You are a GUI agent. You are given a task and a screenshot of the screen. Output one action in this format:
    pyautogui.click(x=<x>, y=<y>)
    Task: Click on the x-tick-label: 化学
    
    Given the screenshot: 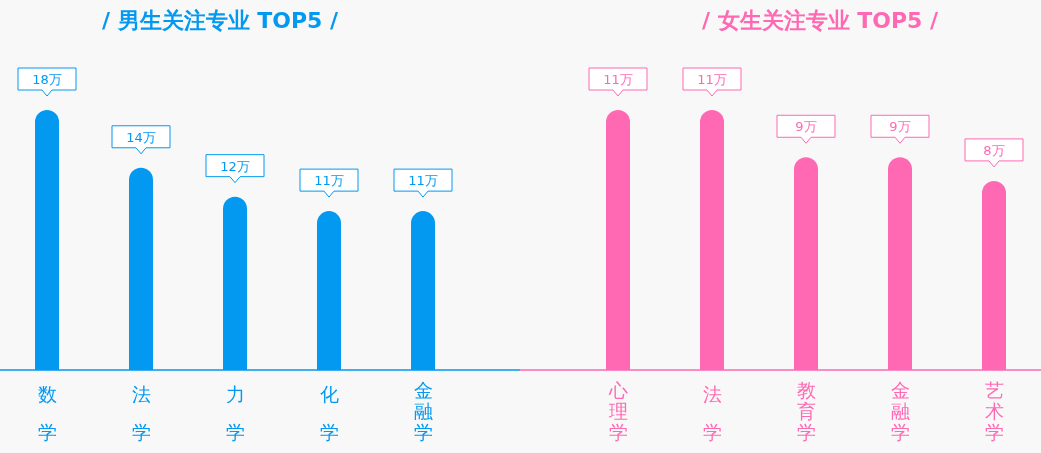 What is the action you would take?
    pyautogui.click(x=329, y=413)
    